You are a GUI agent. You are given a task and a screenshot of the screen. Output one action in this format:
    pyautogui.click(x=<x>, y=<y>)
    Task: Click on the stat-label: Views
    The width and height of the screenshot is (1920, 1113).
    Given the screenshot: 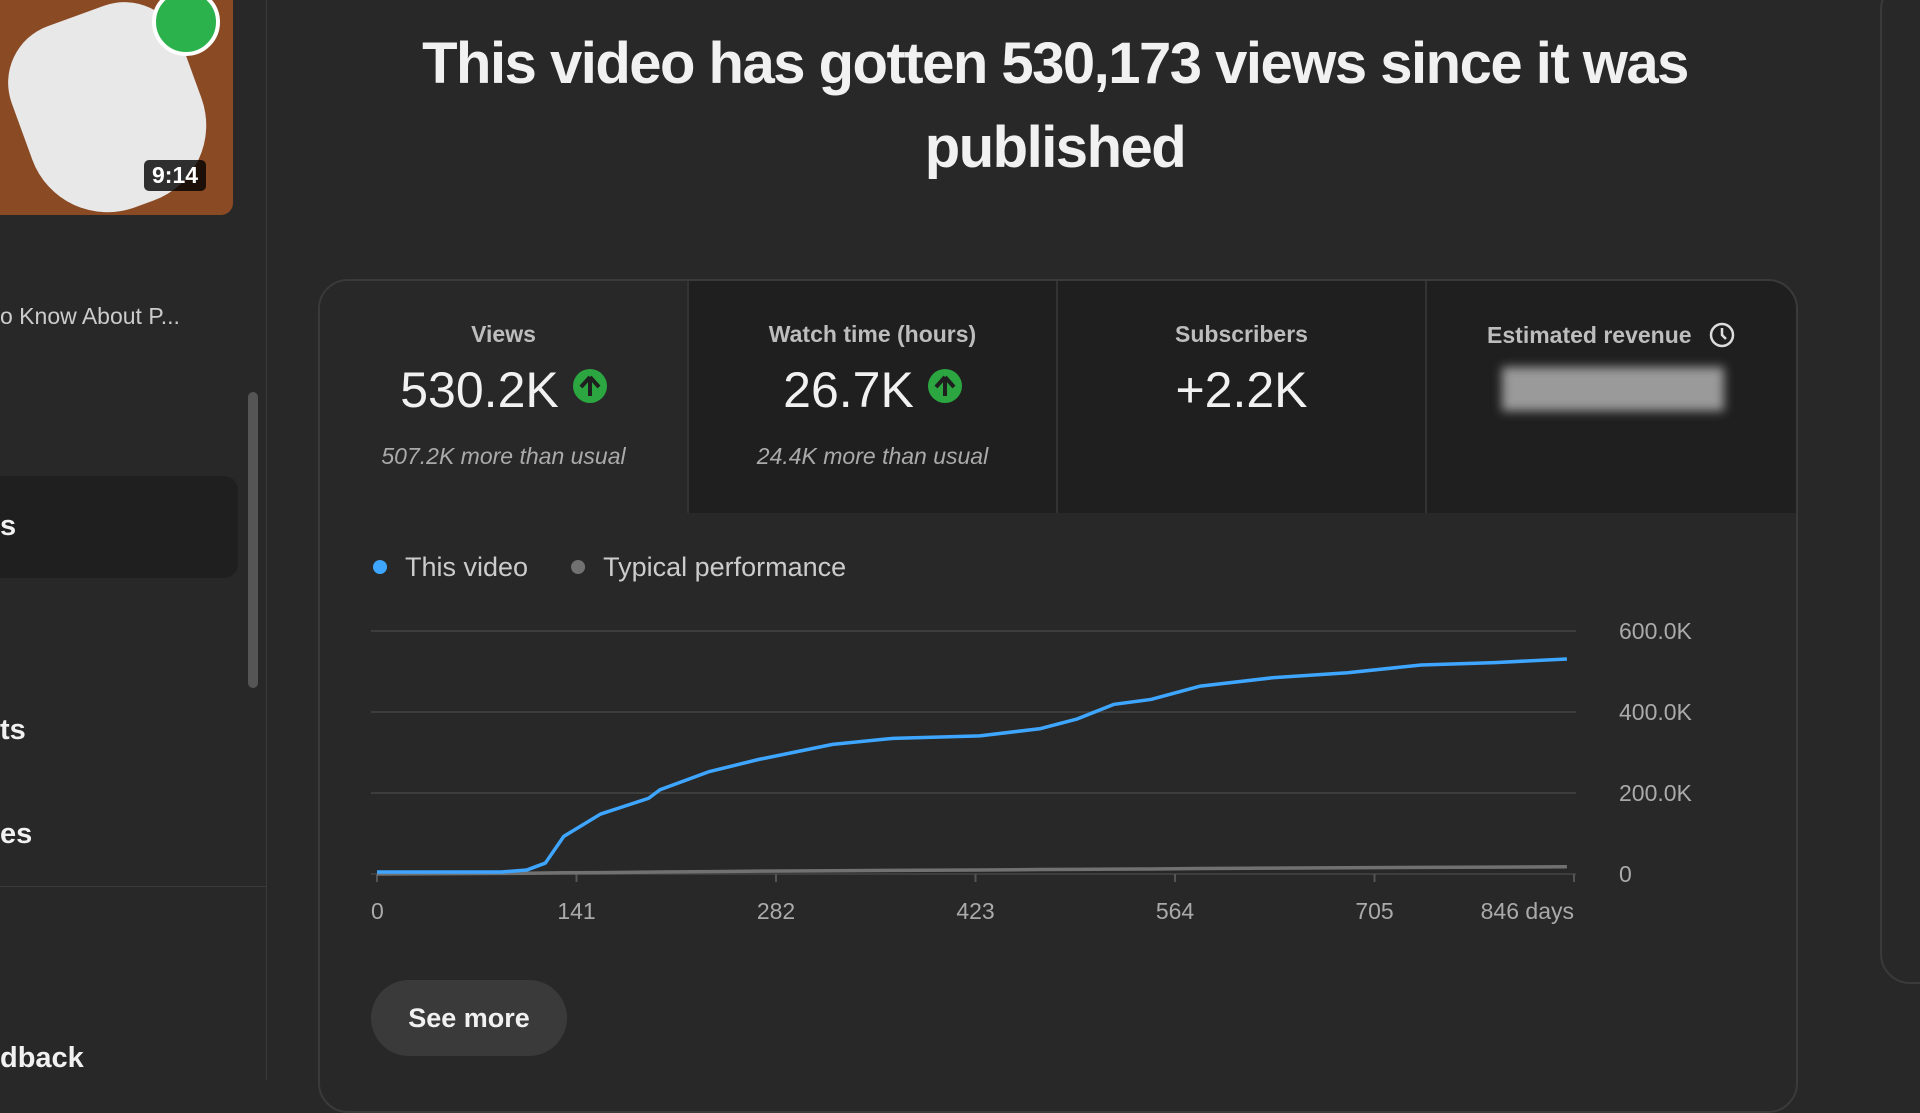 What is the action you would take?
    pyautogui.click(x=503, y=334)
    